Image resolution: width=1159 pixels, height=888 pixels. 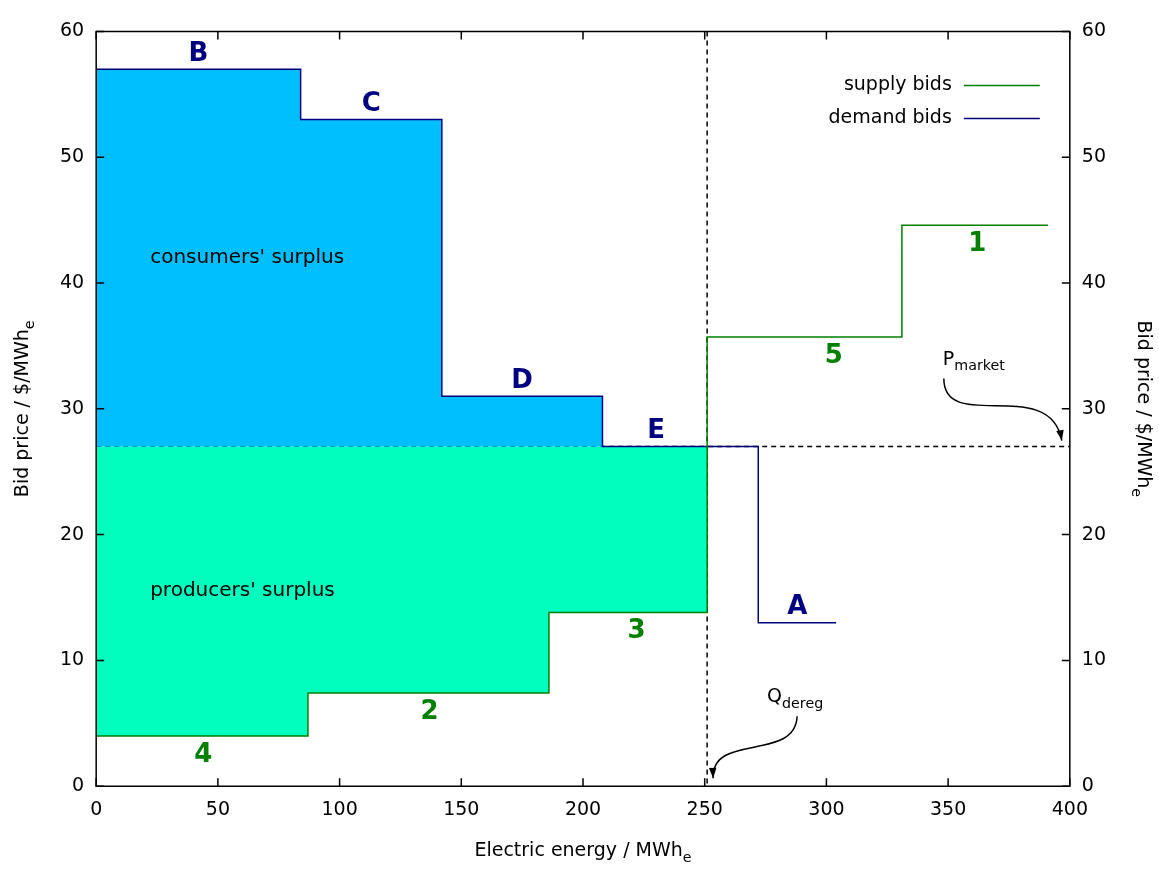 What do you see at coordinates (72, 532) in the screenshot?
I see `y-tick-label: 20` at bounding box center [72, 532].